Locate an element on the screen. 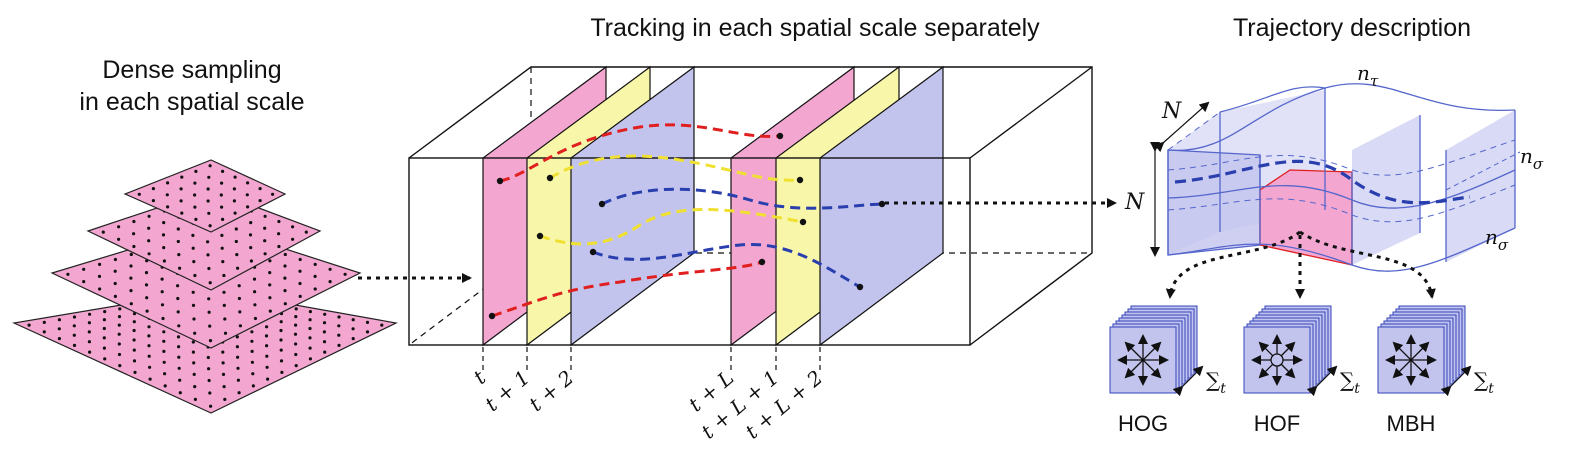  descriptors-group: ∑t HOG ∑t HOF ∑t MBH is located at coordinates (1301, 370).